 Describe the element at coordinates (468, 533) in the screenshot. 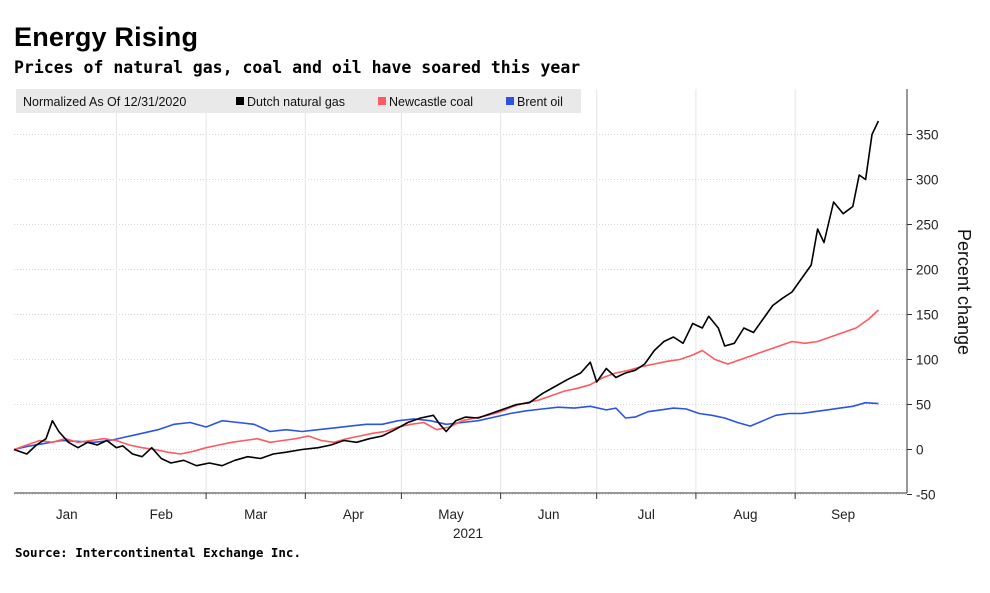

I see `x-axis-year-label: 2021` at that location.